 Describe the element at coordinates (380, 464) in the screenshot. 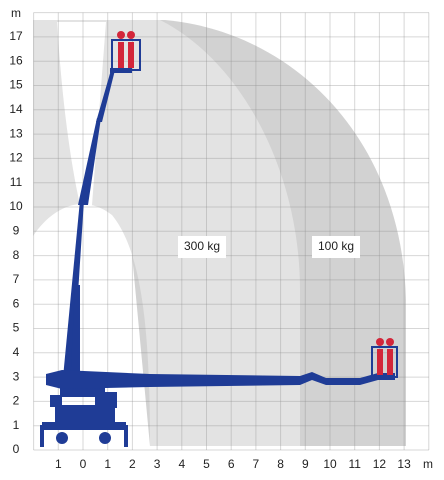

I see `x-label: 12` at that location.